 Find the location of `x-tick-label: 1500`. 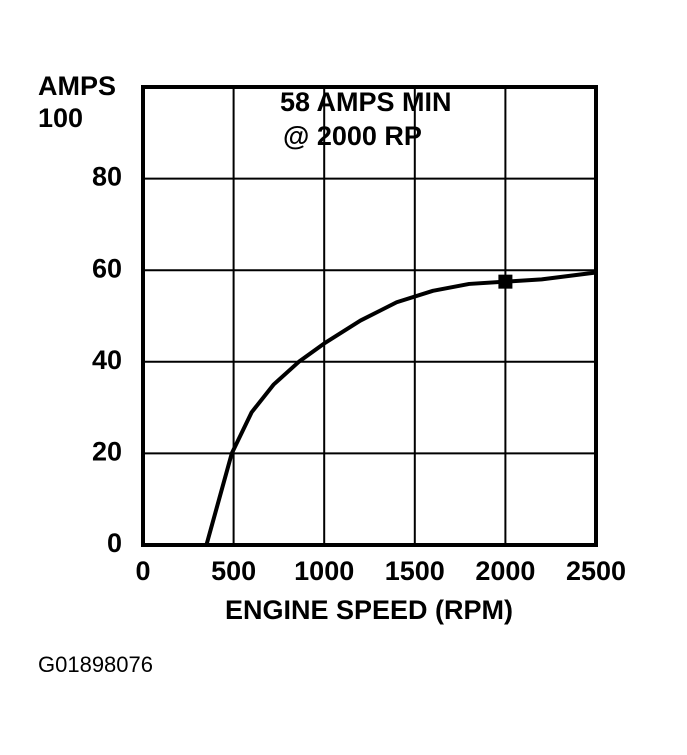

x-tick-label: 1500 is located at coordinates (415, 571).